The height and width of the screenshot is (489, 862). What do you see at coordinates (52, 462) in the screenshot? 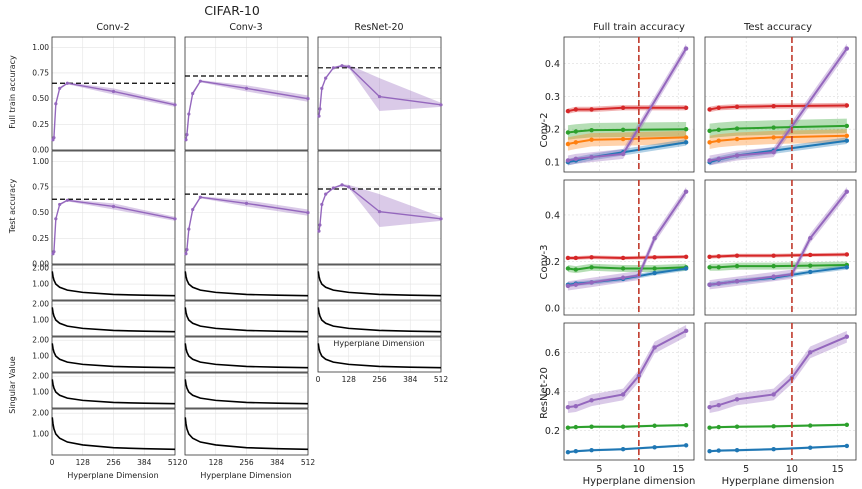
I see `x-tick-label: 0` at bounding box center [52, 462].